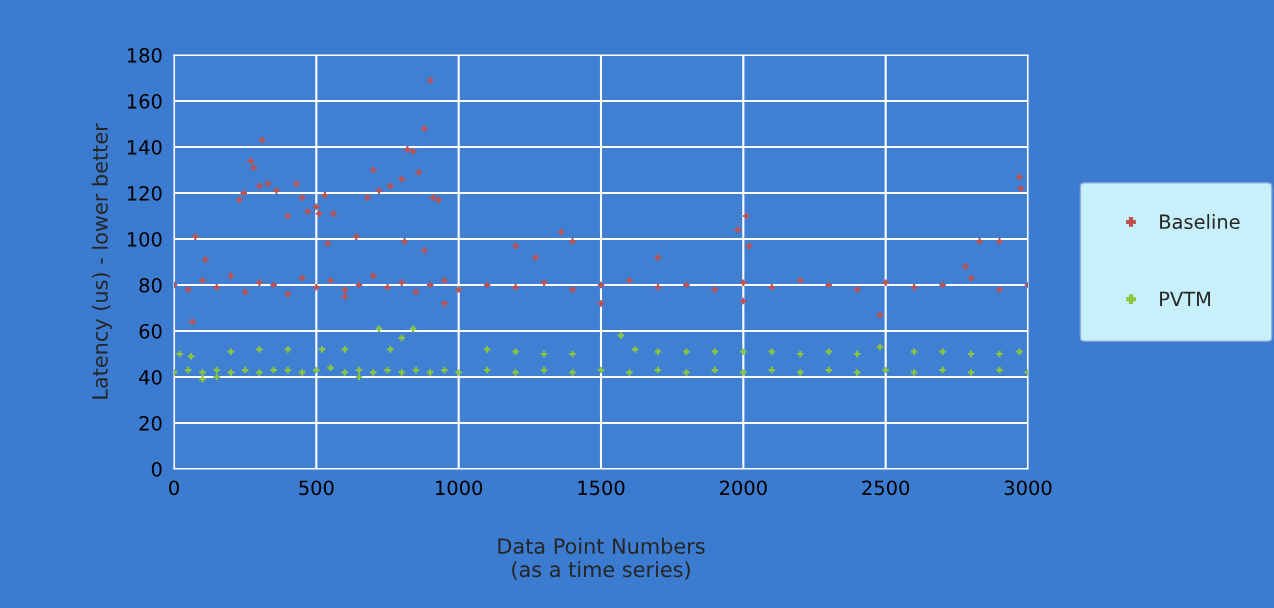 The width and height of the screenshot is (1274, 608). I want to click on x-tick-label: 1500, so click(601, 488).